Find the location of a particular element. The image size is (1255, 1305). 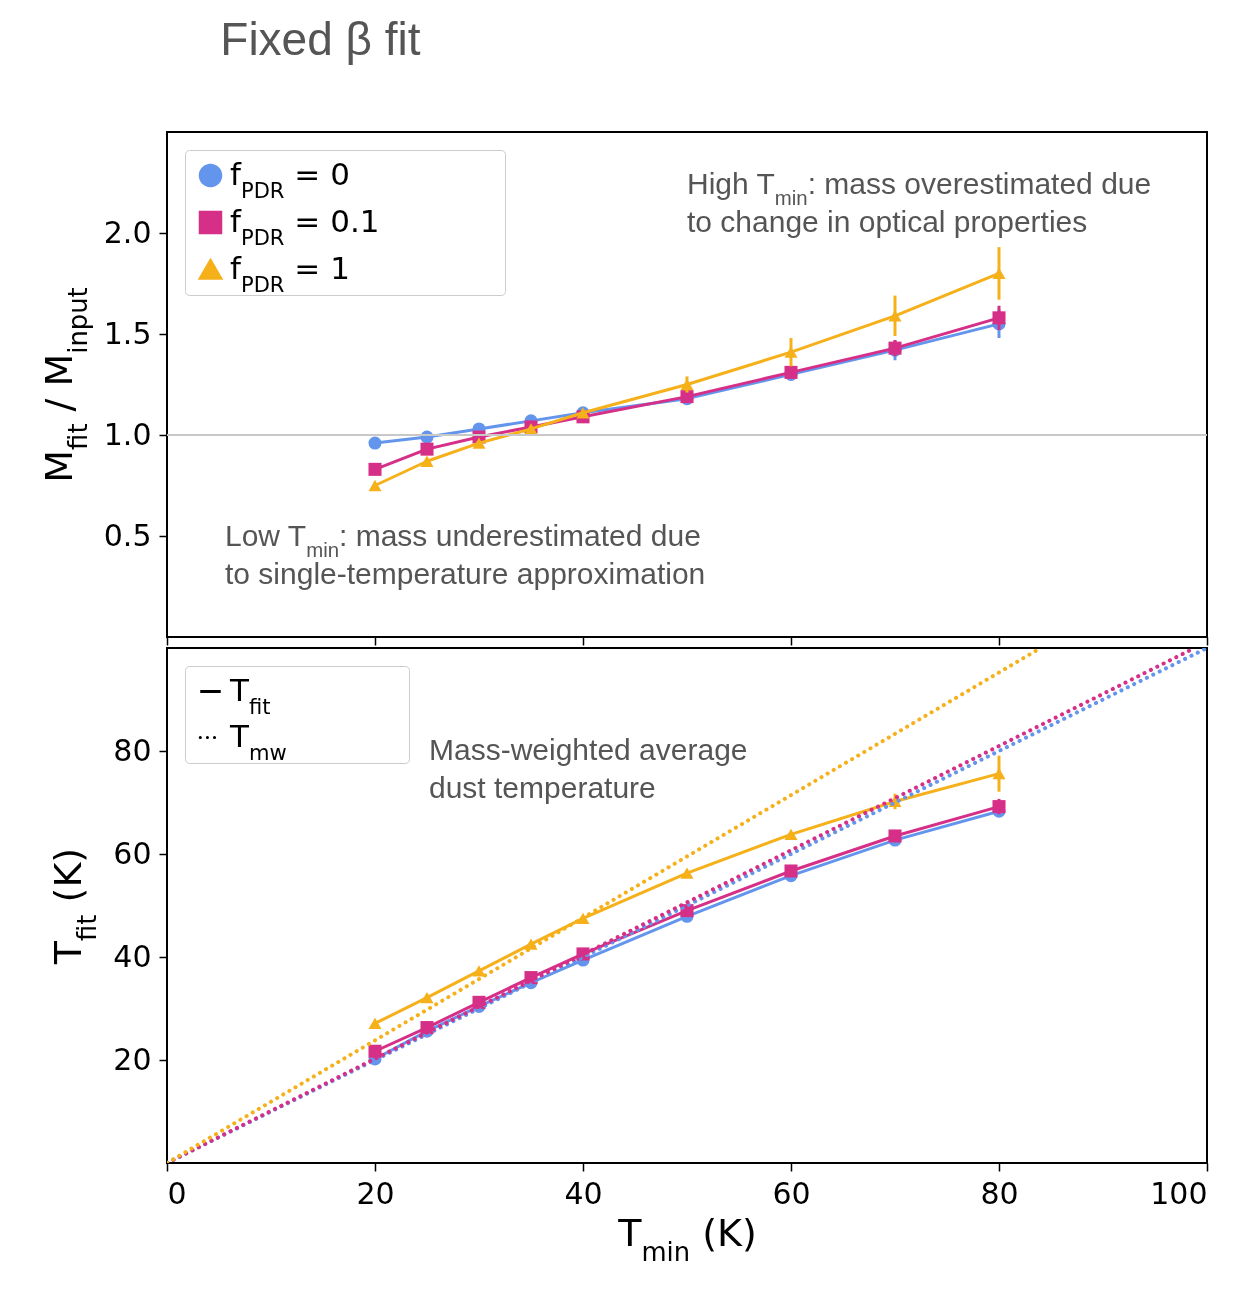

y-tick-label: 1.0 is located at coordinates (127, 434).